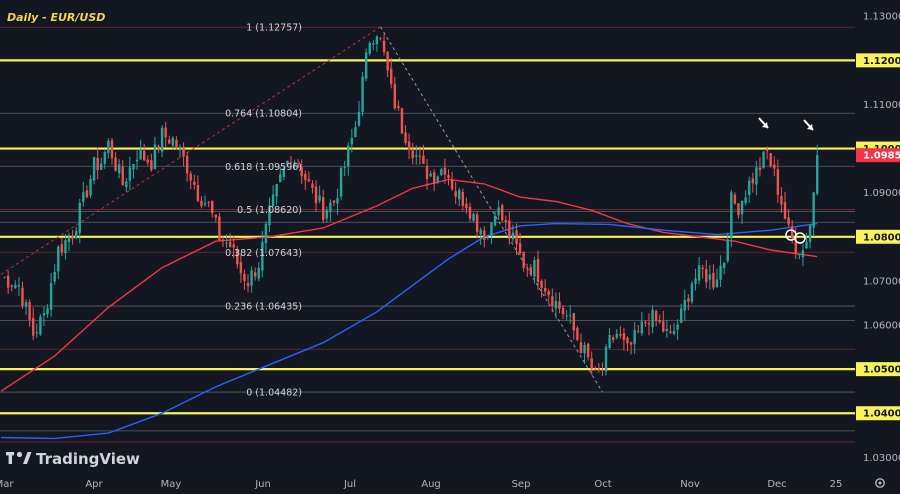 The image size is (900, 494). What do you see at coordinates (263, 114) in the screenshot?
I see `fib-label: 0.764 (1.10804)` at bounding box center [263, 114].